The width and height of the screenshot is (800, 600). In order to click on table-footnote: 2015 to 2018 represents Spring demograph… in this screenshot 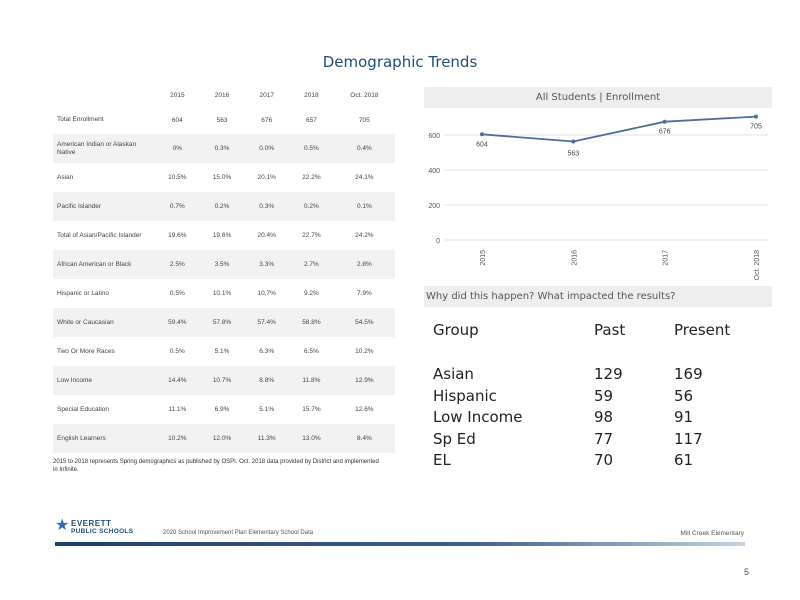, I will do `click(216, 466)`.